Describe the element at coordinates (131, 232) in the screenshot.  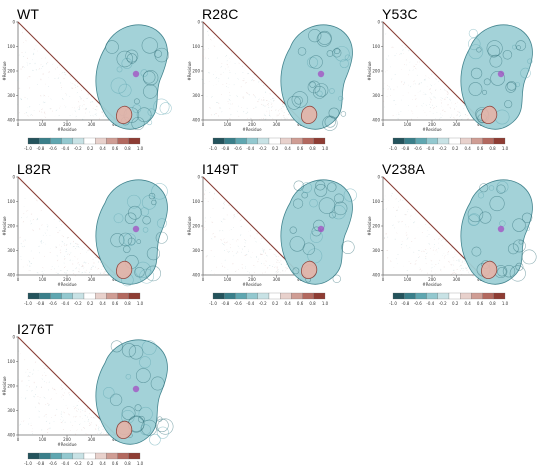
I see `protein-body-shape` at that location.